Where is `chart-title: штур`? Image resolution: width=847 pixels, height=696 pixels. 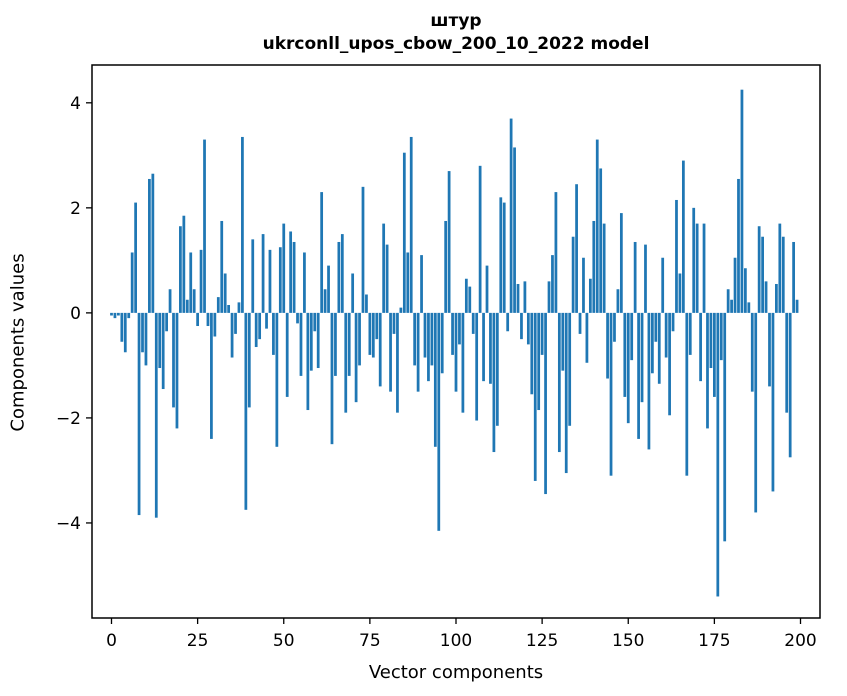
chart-title: штур is located at coordinates (456, 21).